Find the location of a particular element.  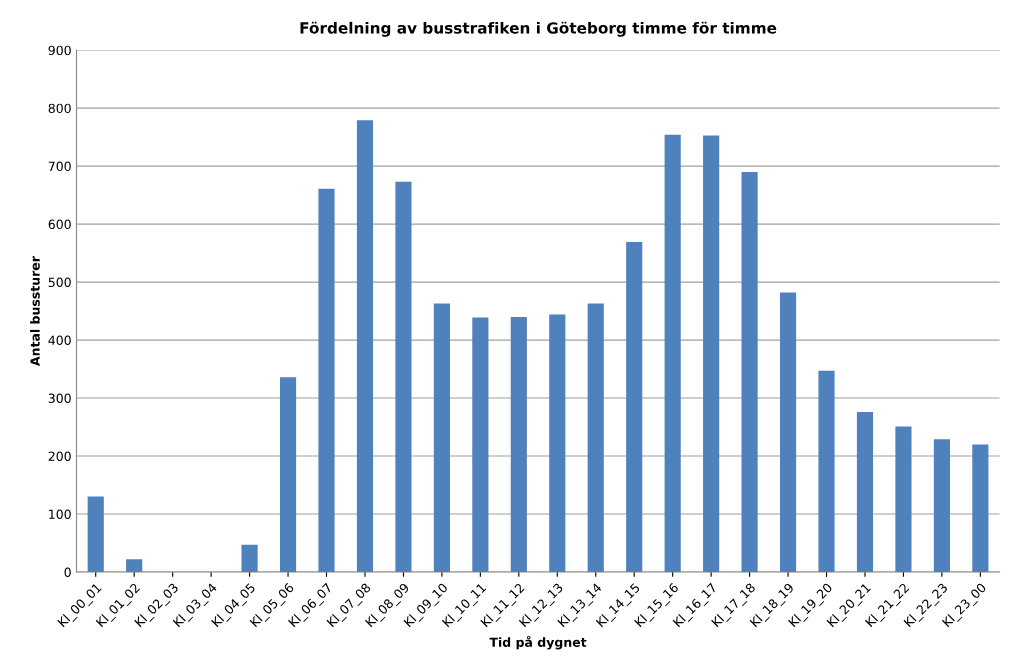

y-tick-label: 400 is located at coordinates (59, 340).